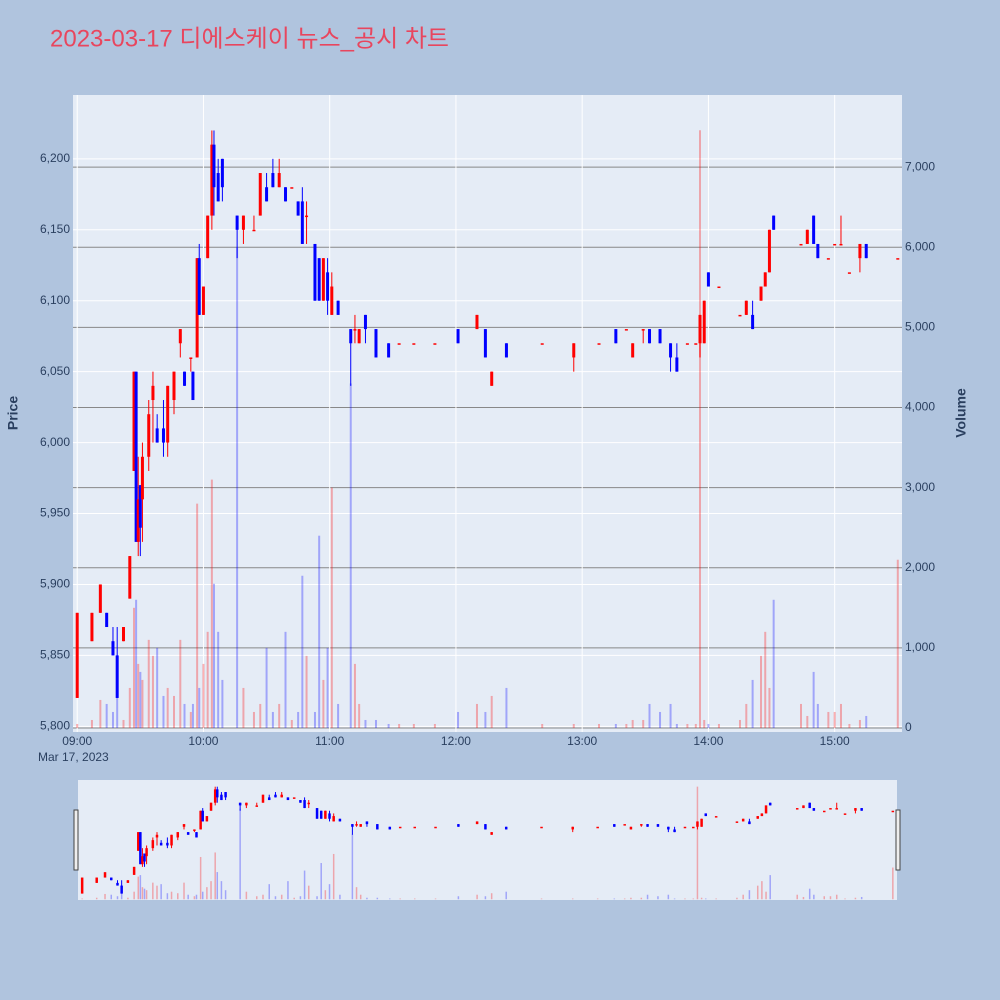 The height and width of the screenshot is (1000, 1000). What do you see at coordinates (77, 741) in the screenshot?
I see `x-tick-label: 09:00` at bounding box center [77, 741].